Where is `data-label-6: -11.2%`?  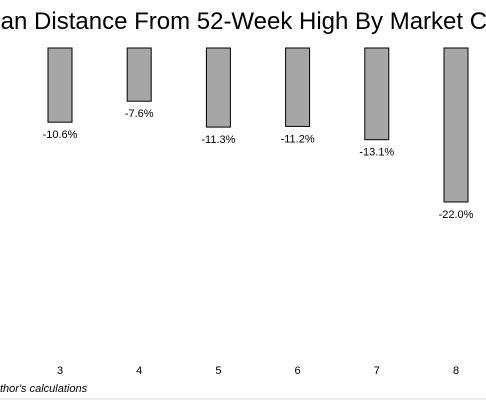 data-label-6: -11.2% is located at coordinates (298, 139).